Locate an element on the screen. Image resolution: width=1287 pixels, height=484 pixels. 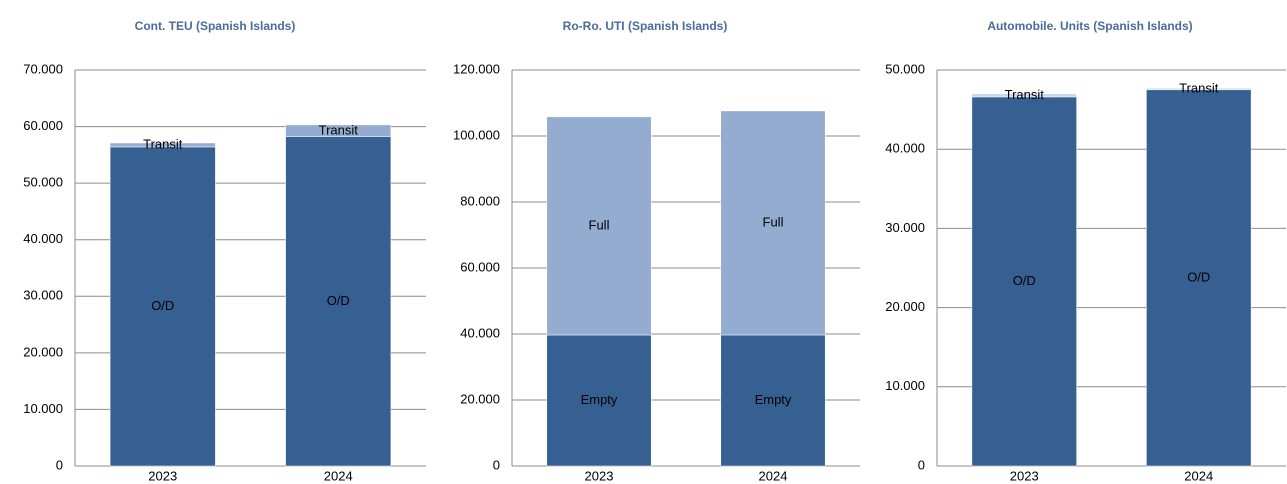
y-tick-label: 80.000 is located at coordinates (480, 200).